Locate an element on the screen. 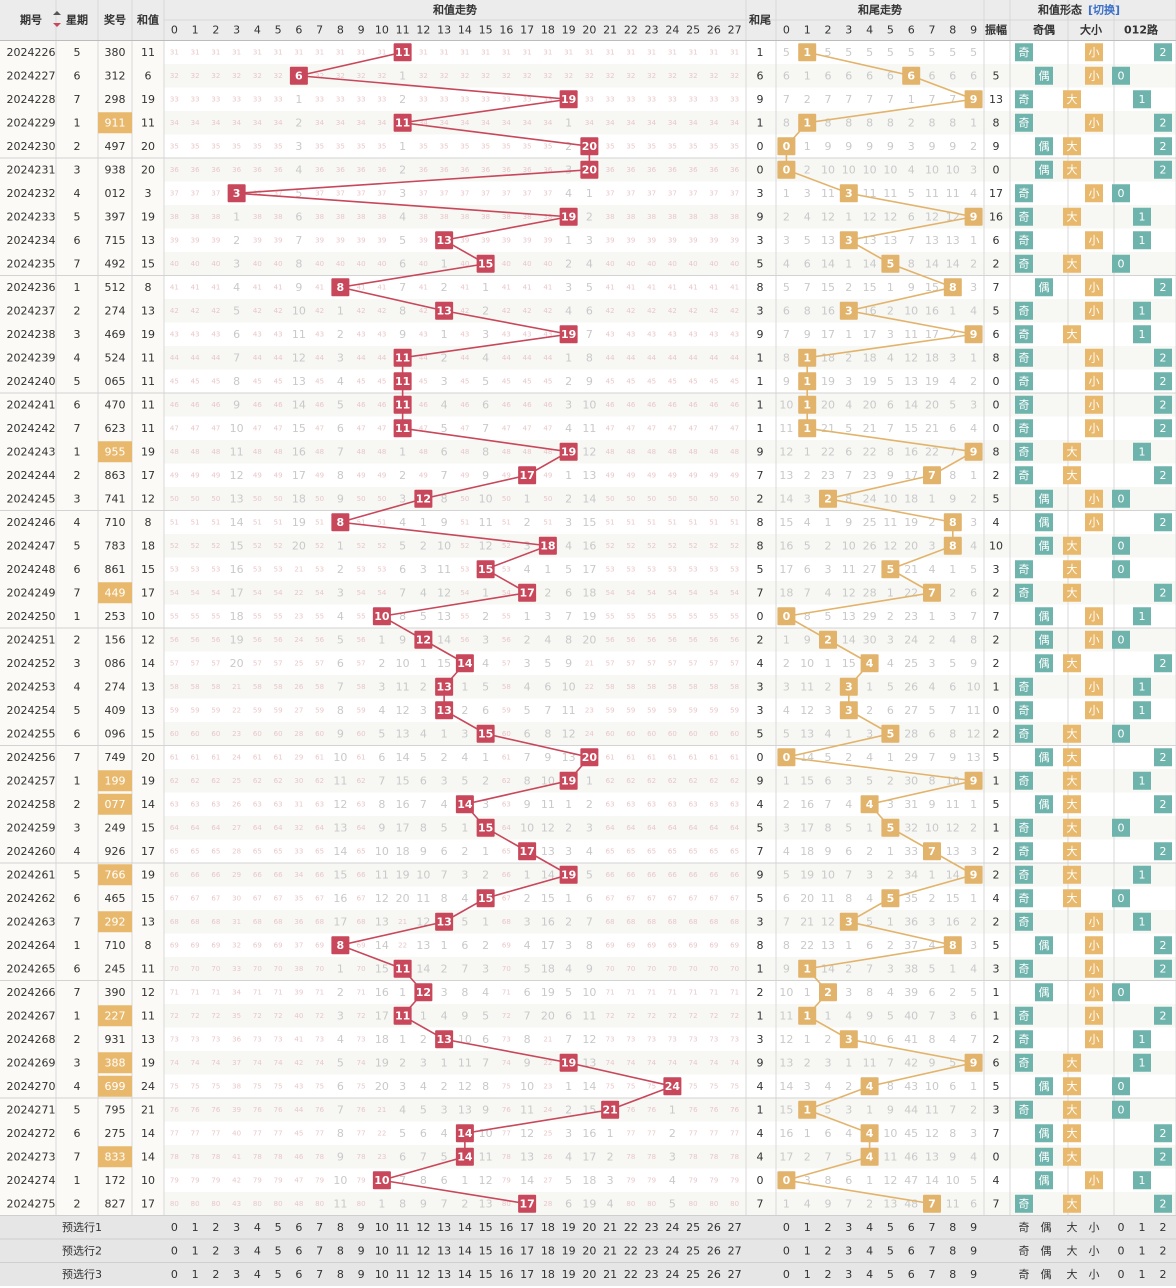  sort-down-icon is located at coordinates (57, 25).